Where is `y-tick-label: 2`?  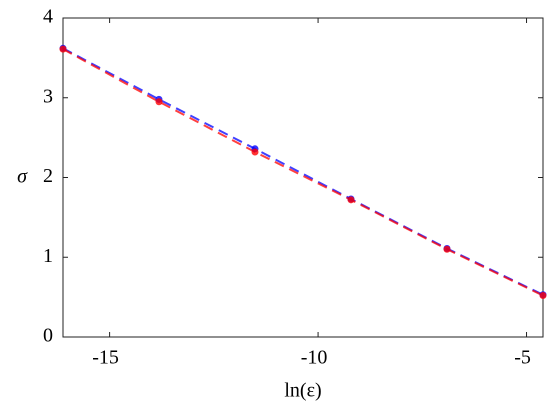
y-tick-label: 2 is located at coordinates (48, 176).